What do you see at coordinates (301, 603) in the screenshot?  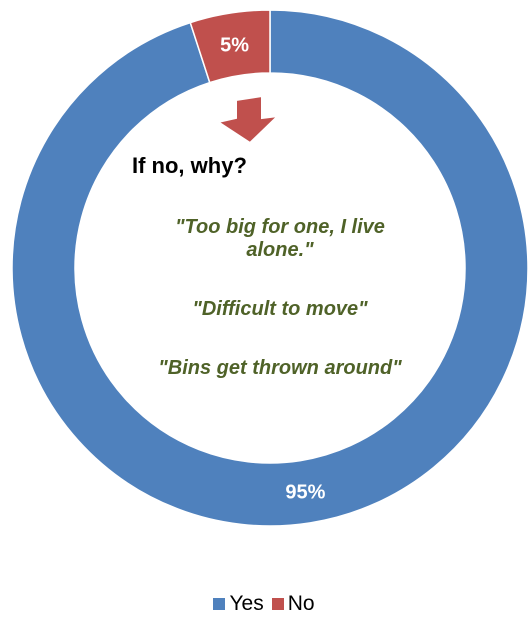 I see `legend-label-no: No` at bounding box center [301, 603].